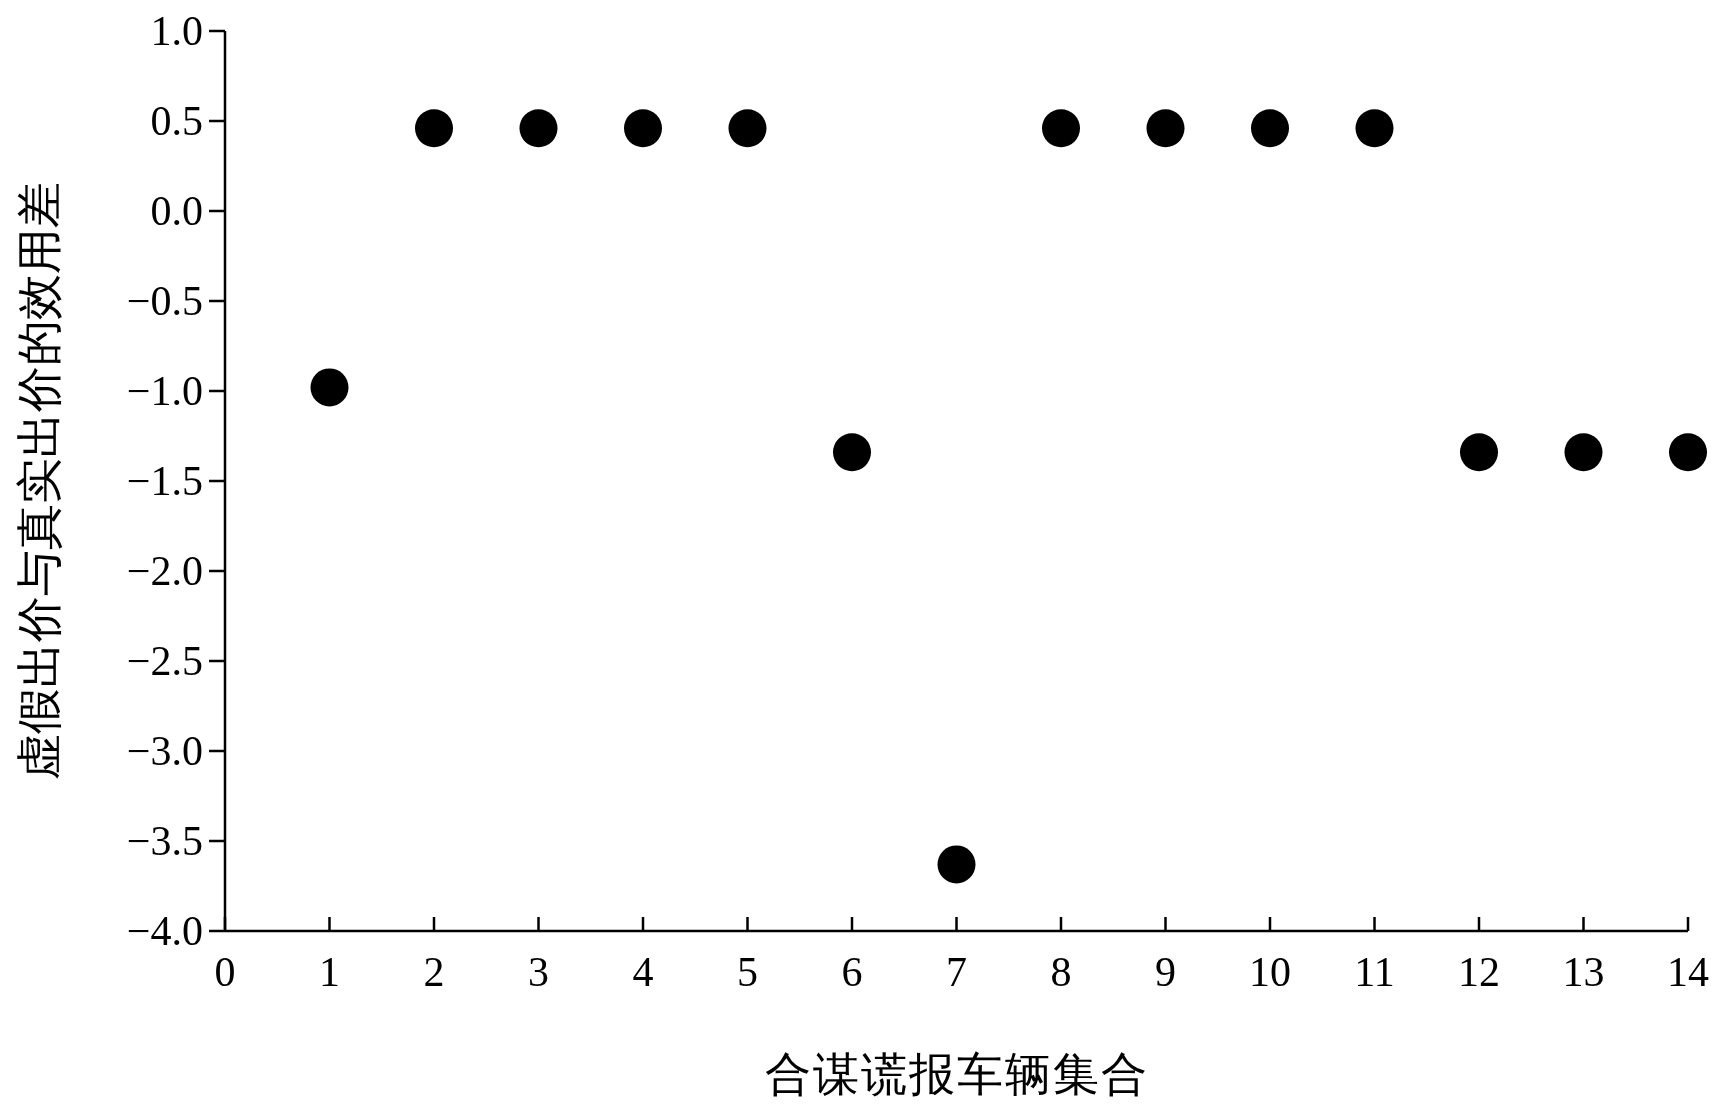 This screenshot has height=1111, width=1723. I want to click on y-tick-label: 0.0, so click(176, 211).